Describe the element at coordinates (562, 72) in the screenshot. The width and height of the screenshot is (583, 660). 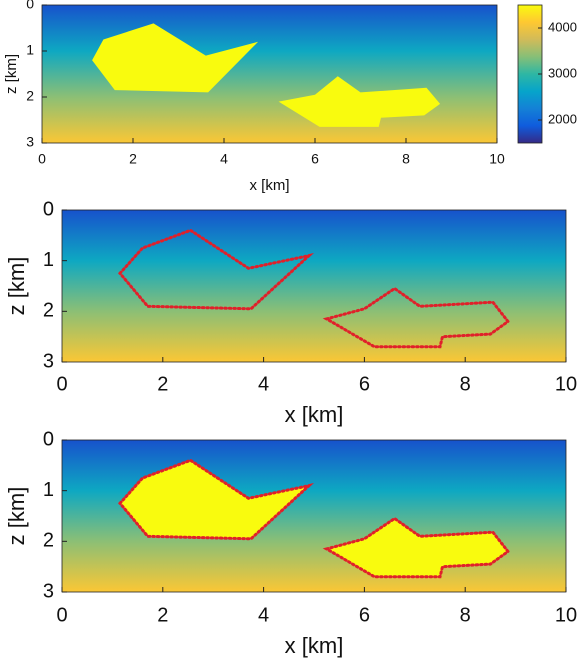
I see `colorbar-tick-label: 3000` at that location.